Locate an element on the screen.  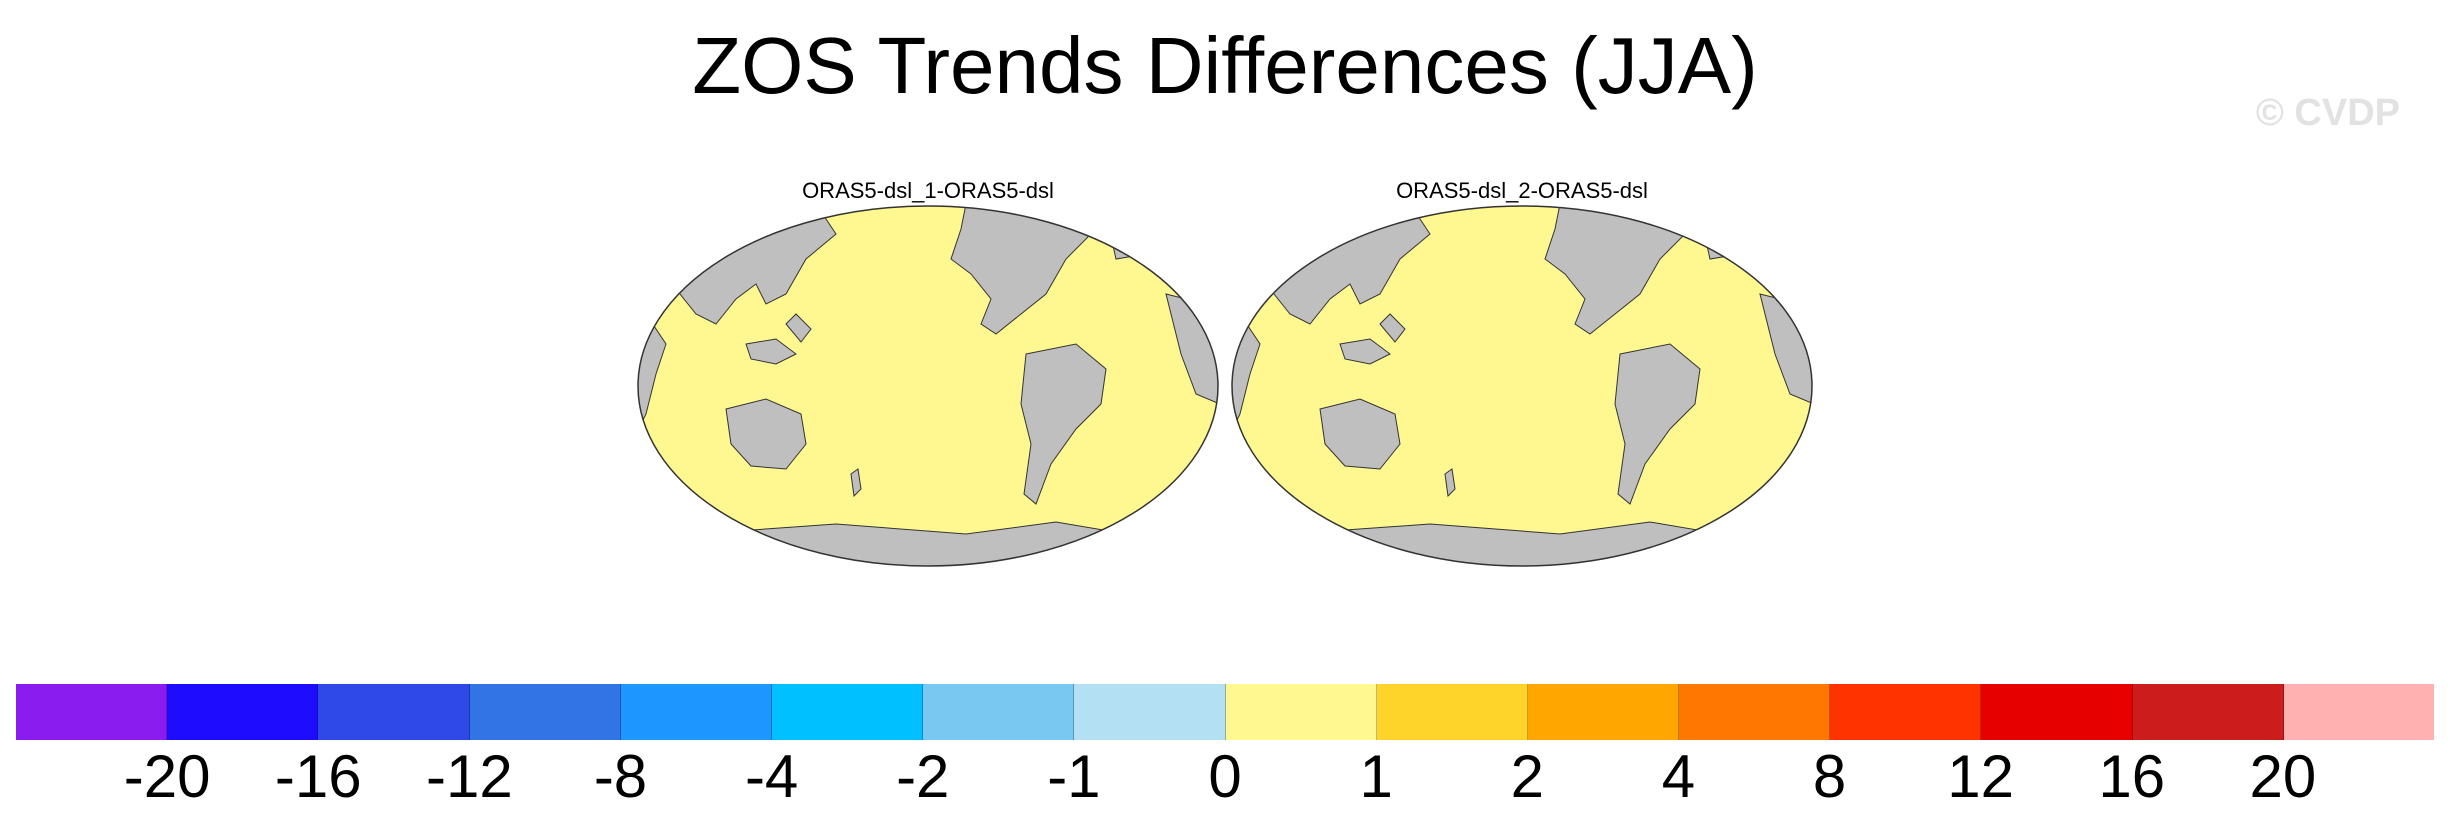
colorbar is located at coordinates (1225, 712).